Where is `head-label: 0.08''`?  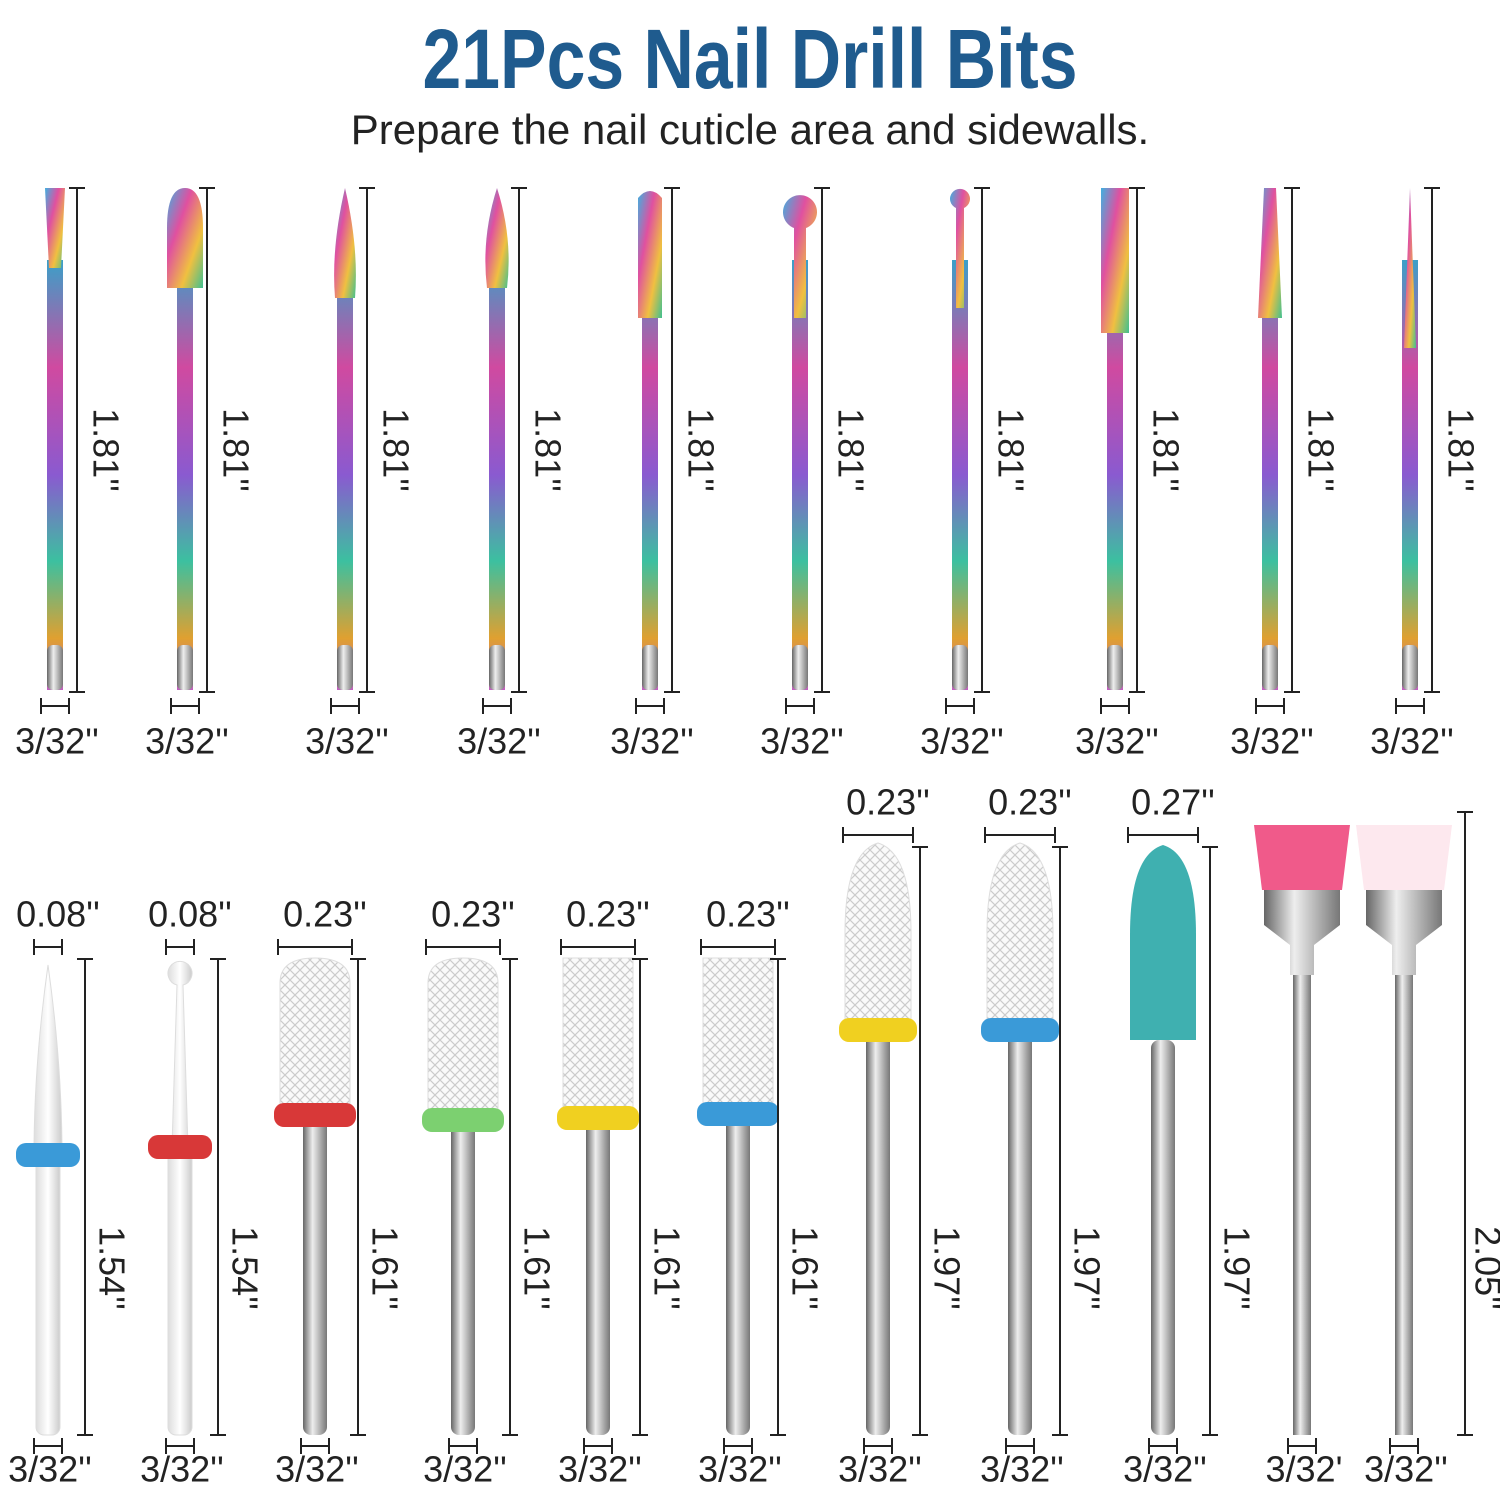 head-label: 0.08'' is located at coordinates (58, 914).